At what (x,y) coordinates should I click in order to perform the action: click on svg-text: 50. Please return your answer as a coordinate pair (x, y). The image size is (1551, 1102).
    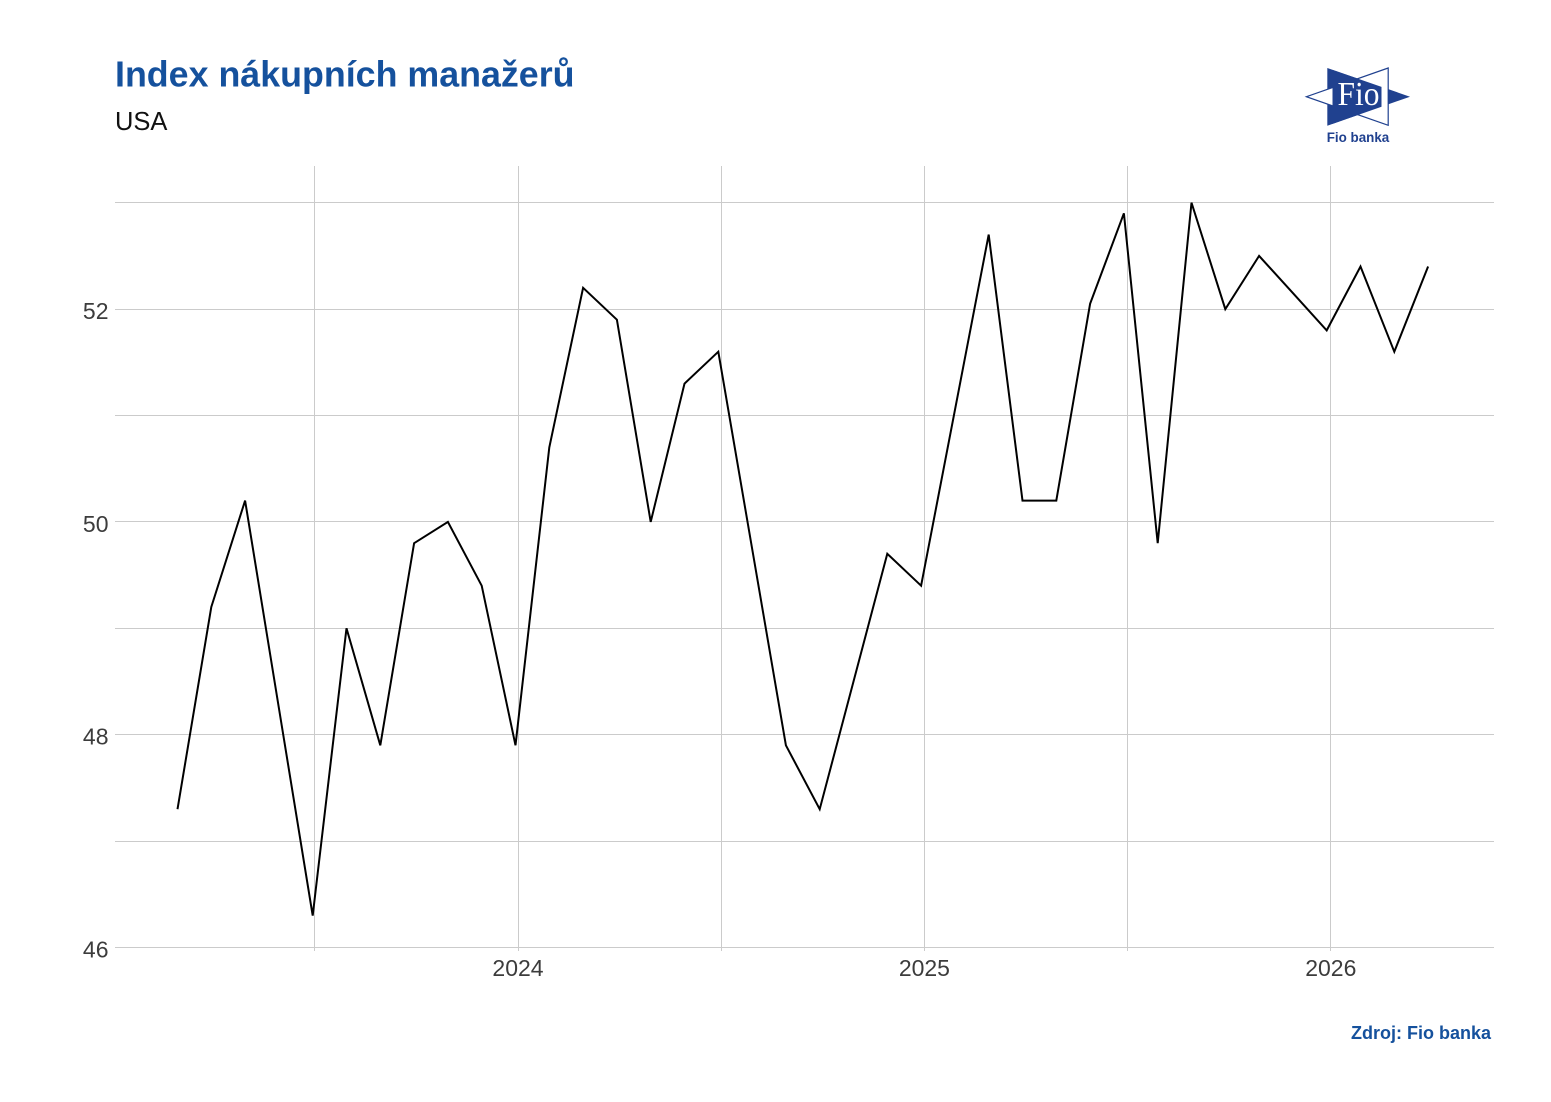
    Looking at the image, I should click on (96, 524).